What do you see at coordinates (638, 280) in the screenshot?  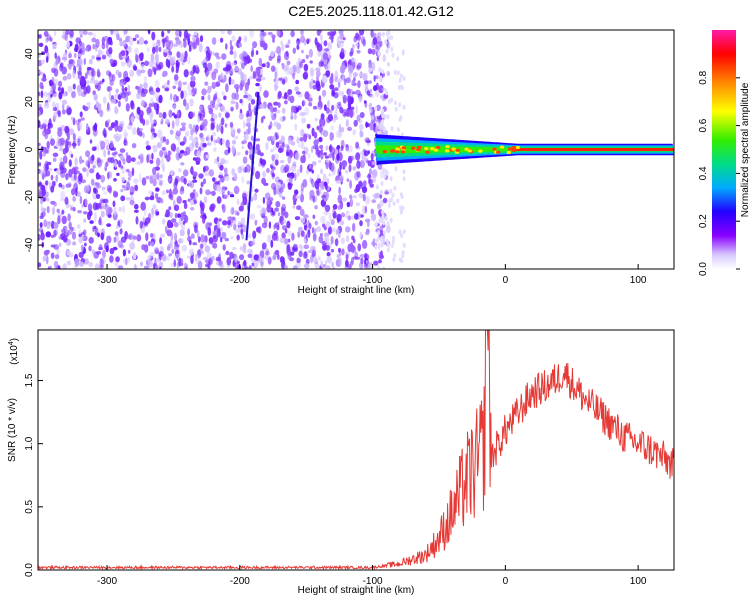 I see `x-tick-label: 100` at bounding box center [638, 280].